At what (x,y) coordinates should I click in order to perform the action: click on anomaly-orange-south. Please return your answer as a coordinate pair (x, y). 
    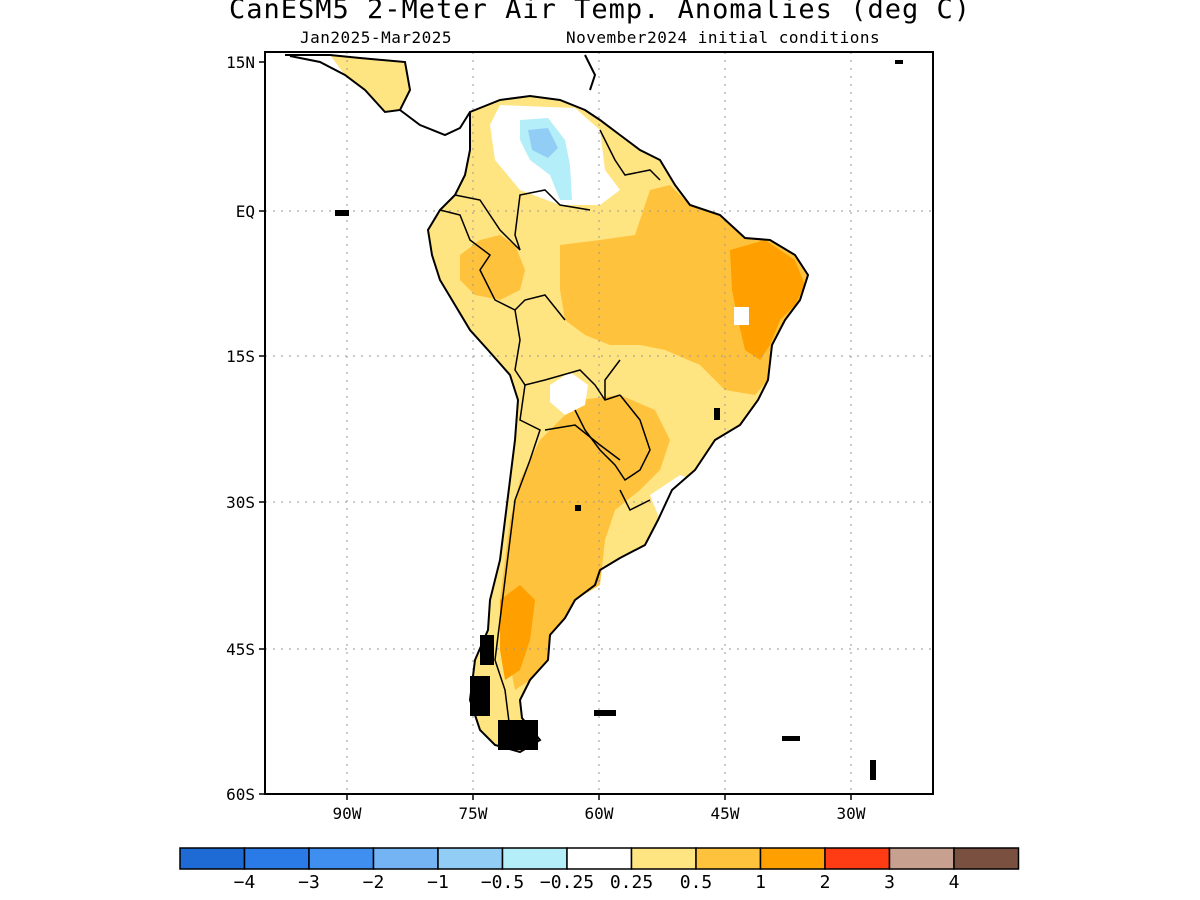
    Looking at the image, I should click on (585, 542).